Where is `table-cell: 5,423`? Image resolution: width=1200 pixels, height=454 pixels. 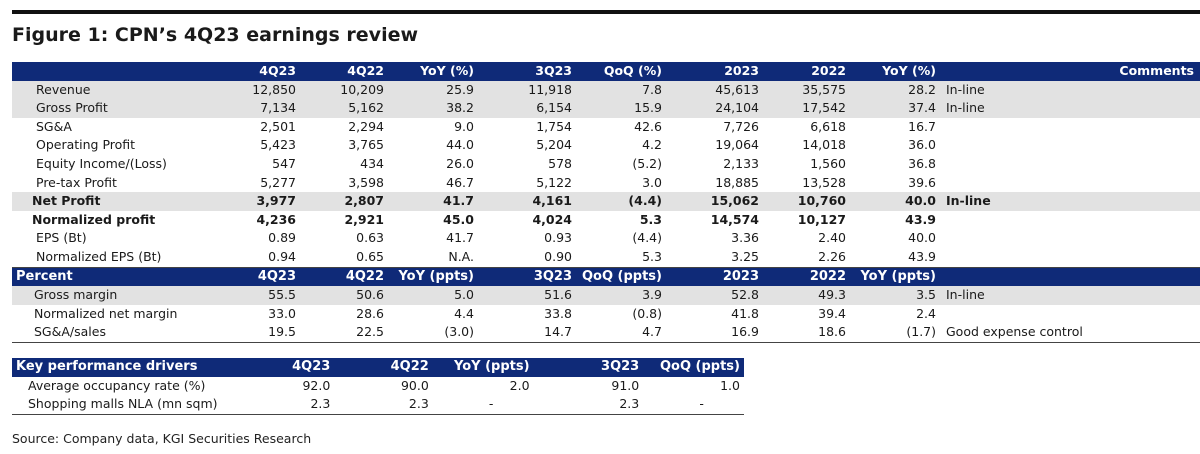
table-cell: 5,423 is located at coordinates (278, 145).